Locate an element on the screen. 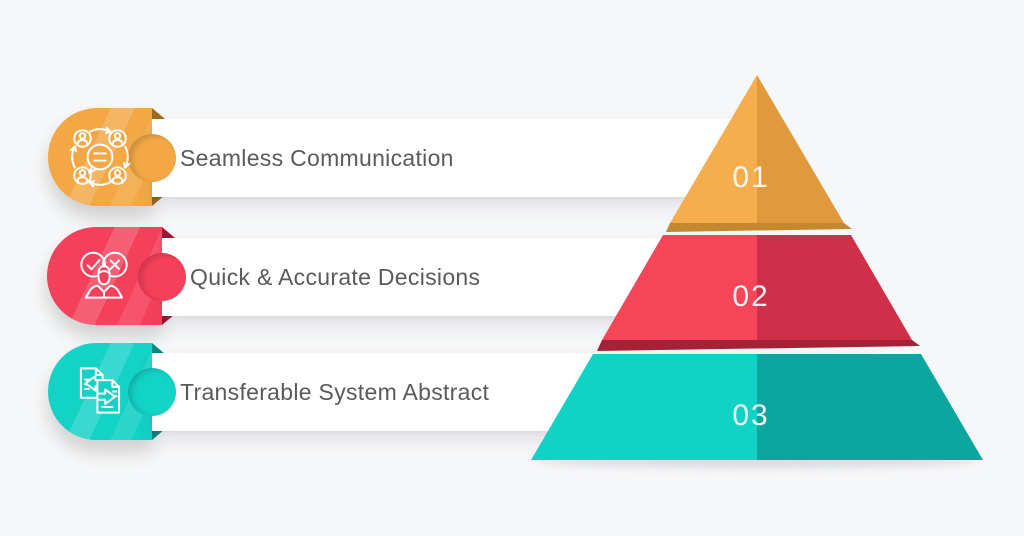 This screenshot has height=536, width=1024. pyramid-level-3-right-face is located at coordinates (870, 407).